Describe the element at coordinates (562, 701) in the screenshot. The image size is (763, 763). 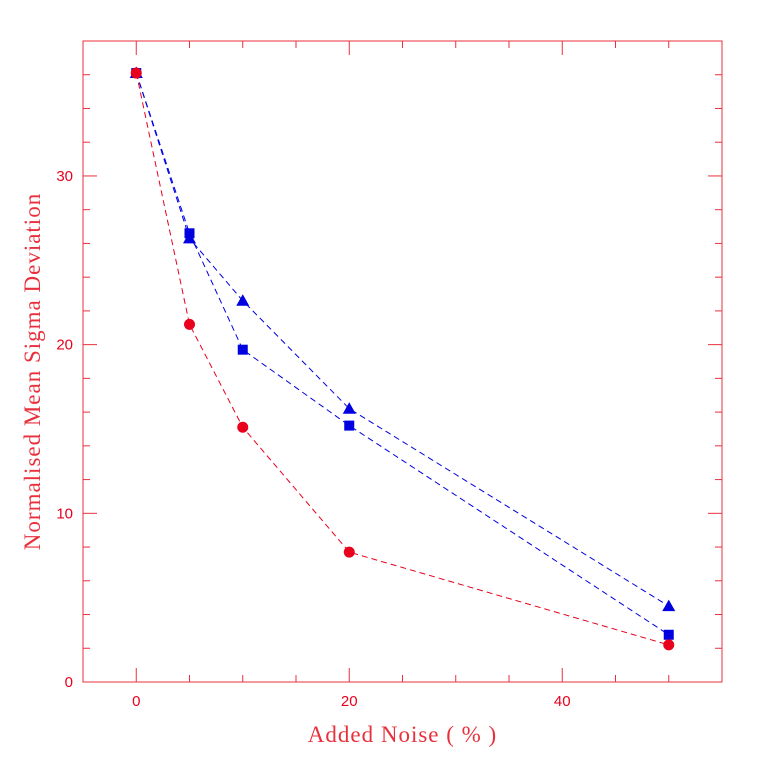
I see `x-tick-label: 40` at that location.